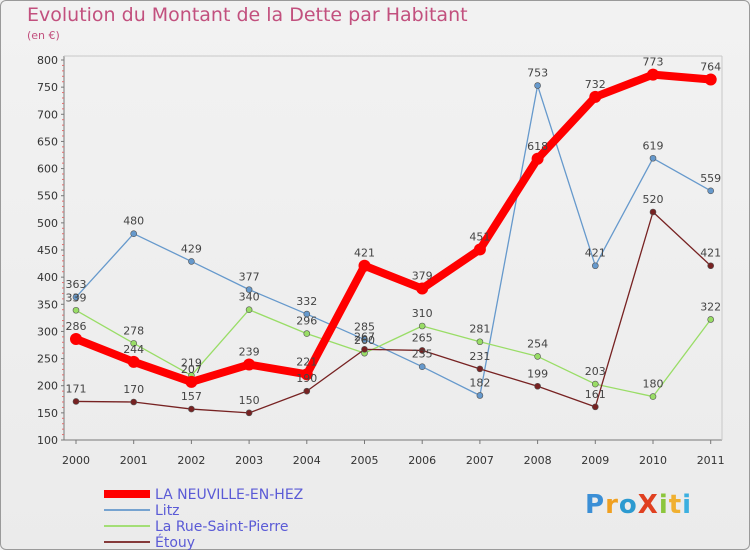 This screenshot has width=750, height=550. I want to click on data-label: 254, so click(537, 343).